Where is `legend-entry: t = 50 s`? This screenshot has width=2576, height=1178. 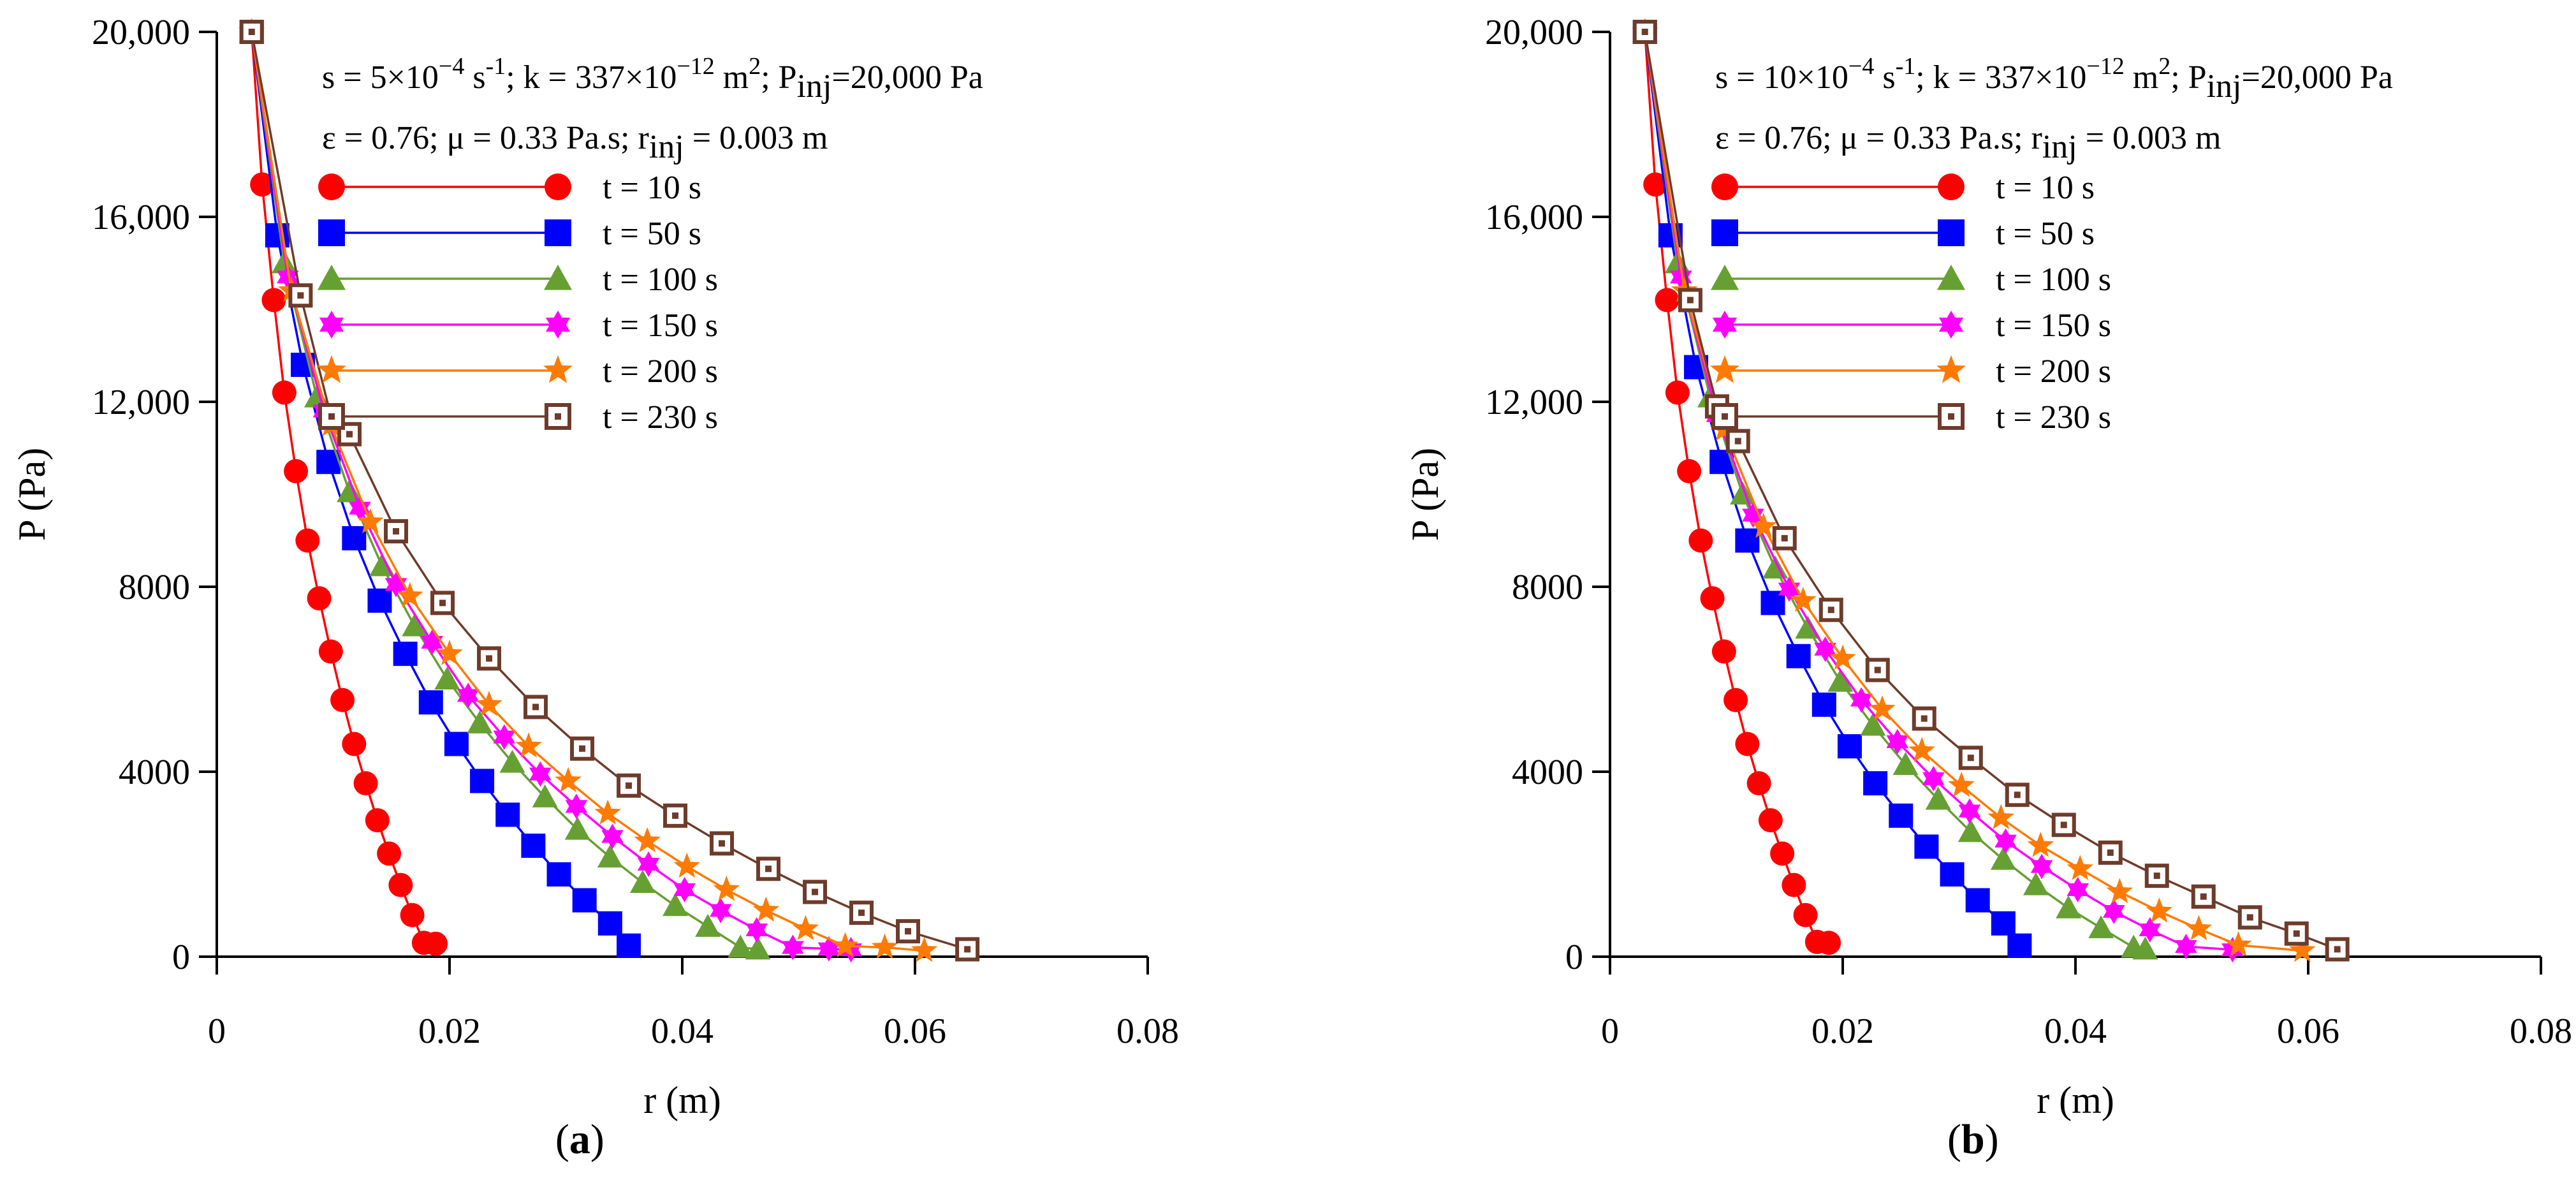 legend-entry: t = 50 s is located at coordinates (1903, 234).